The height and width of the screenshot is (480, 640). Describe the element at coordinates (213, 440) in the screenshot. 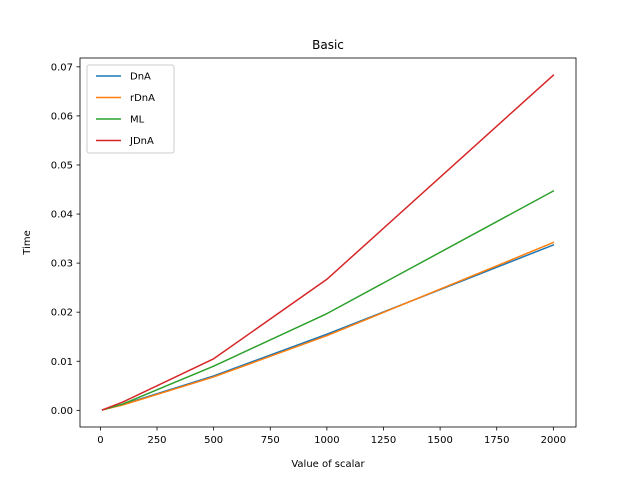

I see `x-tick-label: 500` at that location.